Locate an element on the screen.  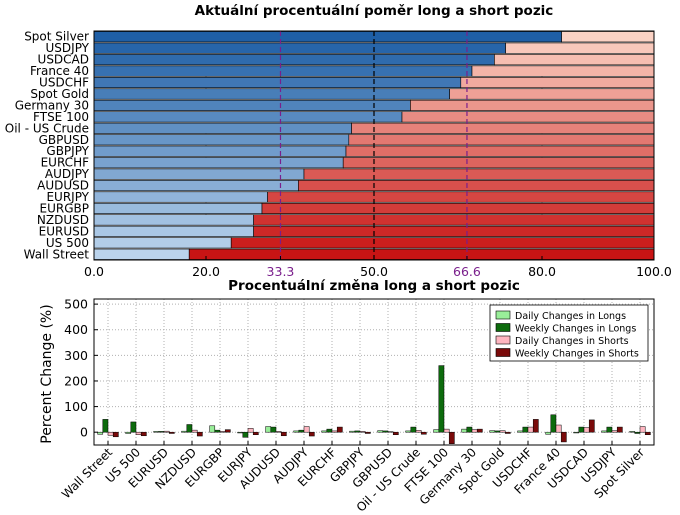
bottom-y-tick-label: 500 is located at coordinates (76, 304).